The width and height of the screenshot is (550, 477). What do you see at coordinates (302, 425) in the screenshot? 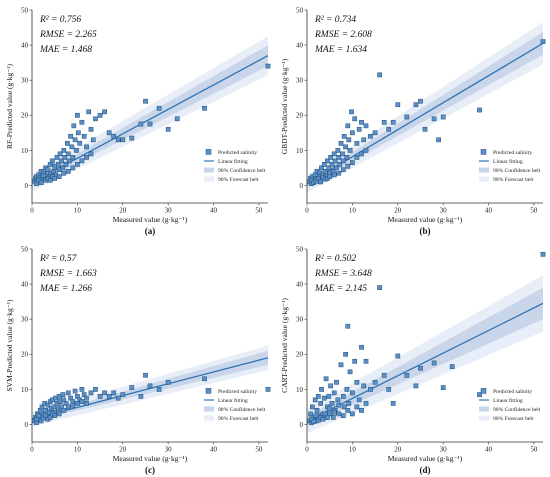
I see `y-tick-label: 0` at bounding box center [302, 425].